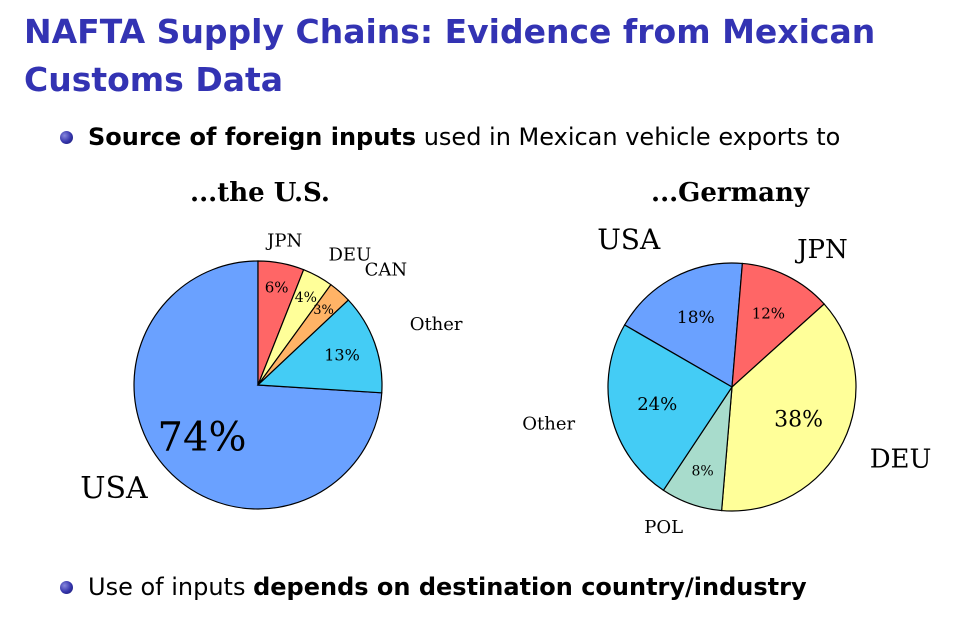 The height and width of the screenshot is (627, 967). I want to click on pie-slice-deu, so click(788, 407).